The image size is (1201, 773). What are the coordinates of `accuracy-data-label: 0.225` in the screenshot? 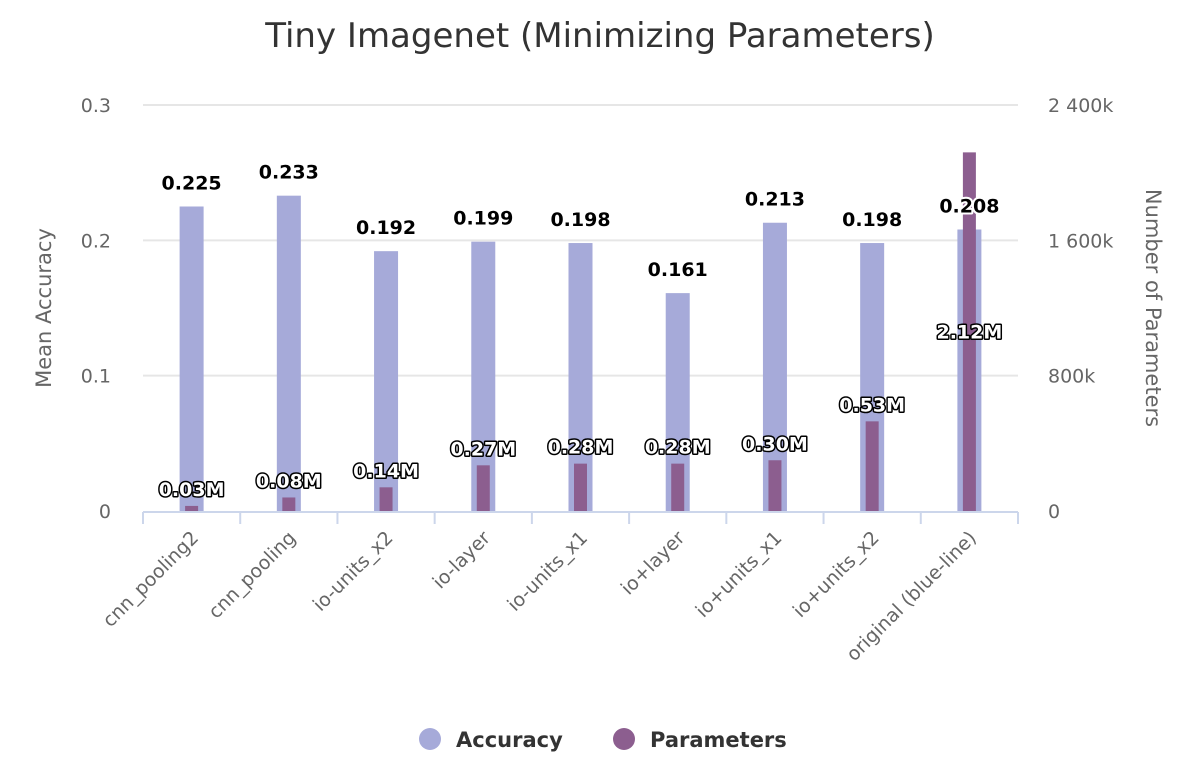 It's located at (192, 184).